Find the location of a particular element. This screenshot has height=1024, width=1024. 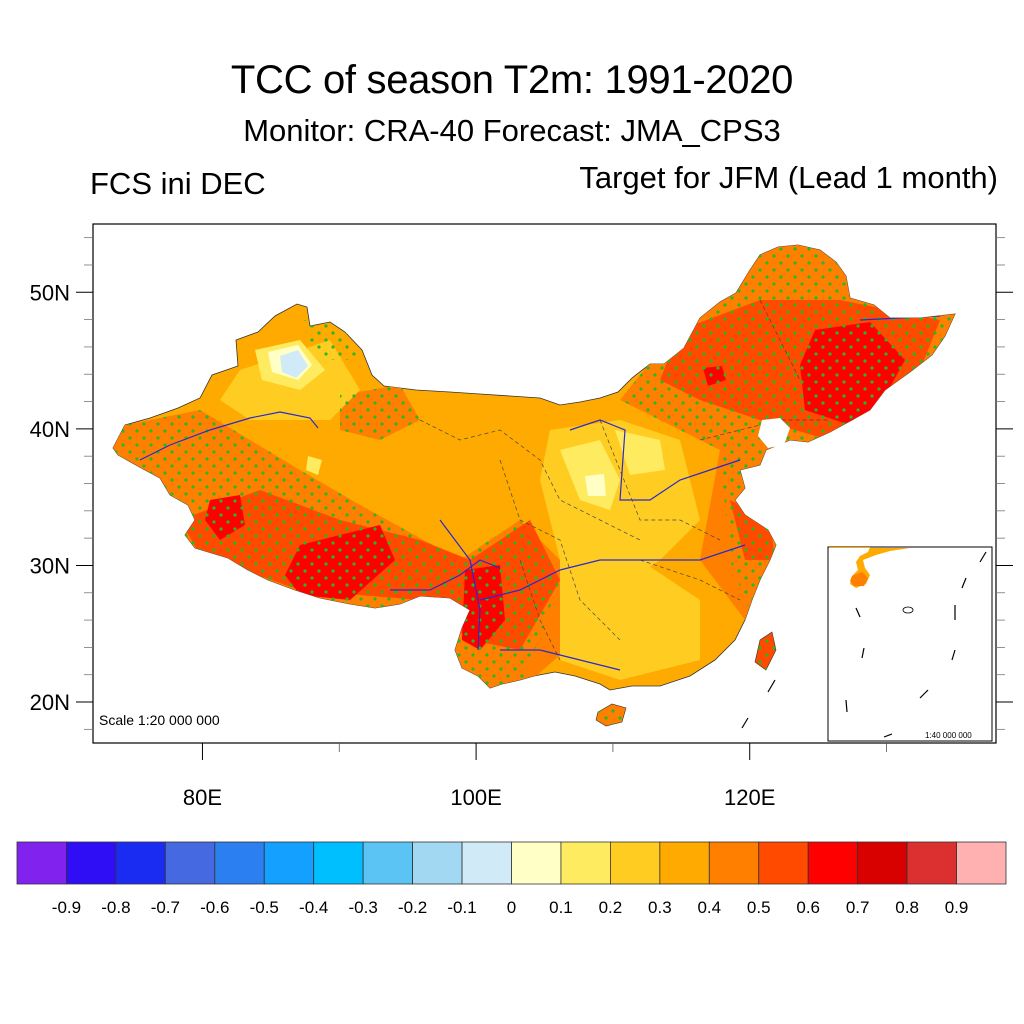

colorbar-label: -0.2 is located at coordinates (412, 907).